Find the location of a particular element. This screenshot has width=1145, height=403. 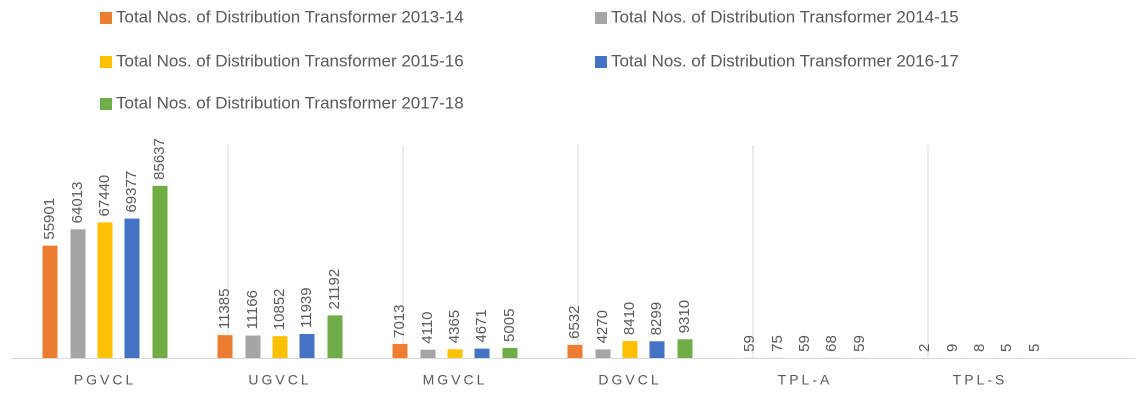

x-tick-label: TPL-A is located at coordinates (805, 380).